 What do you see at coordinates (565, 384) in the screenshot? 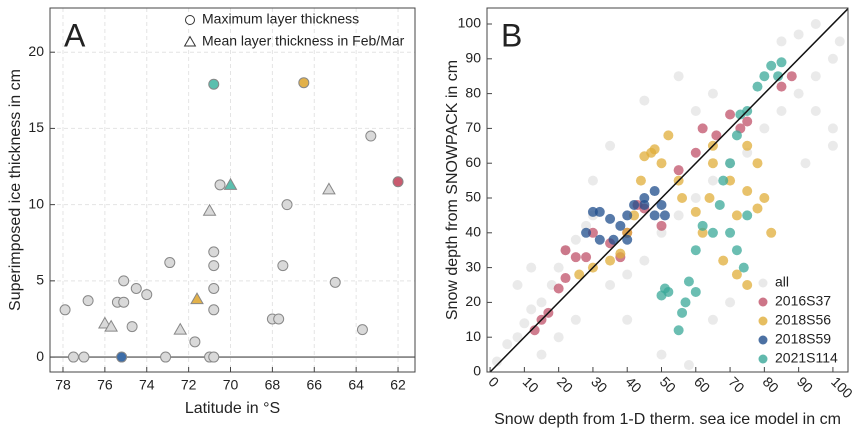
I see `x-tick-label: 20` at bounding box center [565, 384].